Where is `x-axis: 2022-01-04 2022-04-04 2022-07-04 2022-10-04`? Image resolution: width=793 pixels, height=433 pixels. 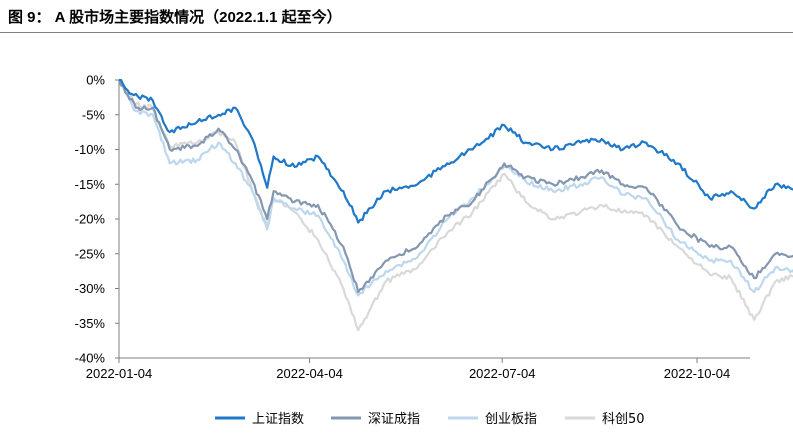 x-axis: 2022-01-04 2022-04-04 2022-07-04 2022-10-04 is located at coordinates (418, 369).